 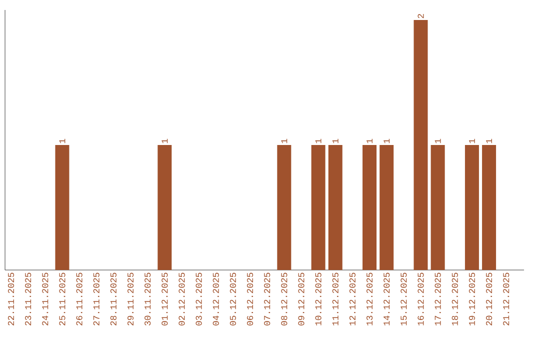 What do you see at coordinates (472, 299) in the screenshot?
I see `x-tick-label: 19.12.2025` at bounding box center [472, 299].